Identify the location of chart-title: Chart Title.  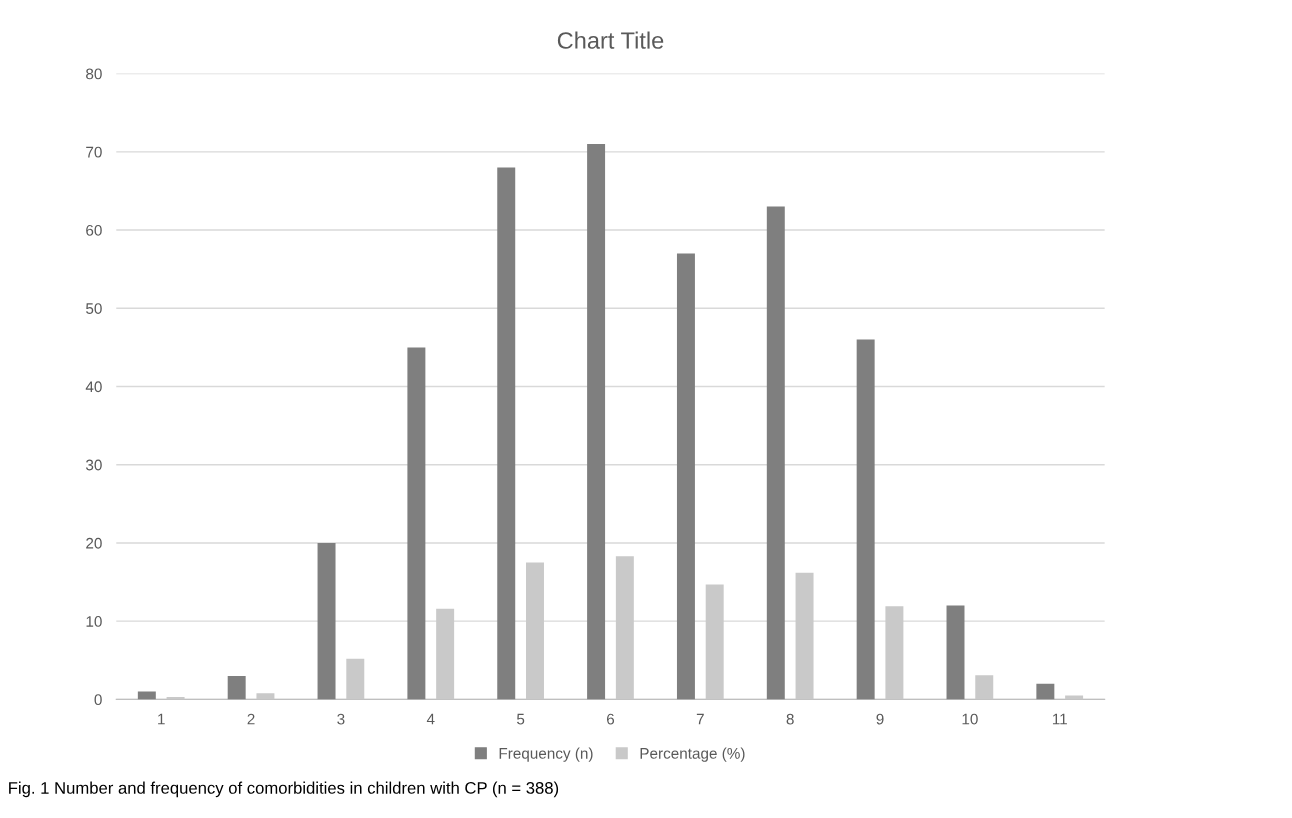
(610, 40).